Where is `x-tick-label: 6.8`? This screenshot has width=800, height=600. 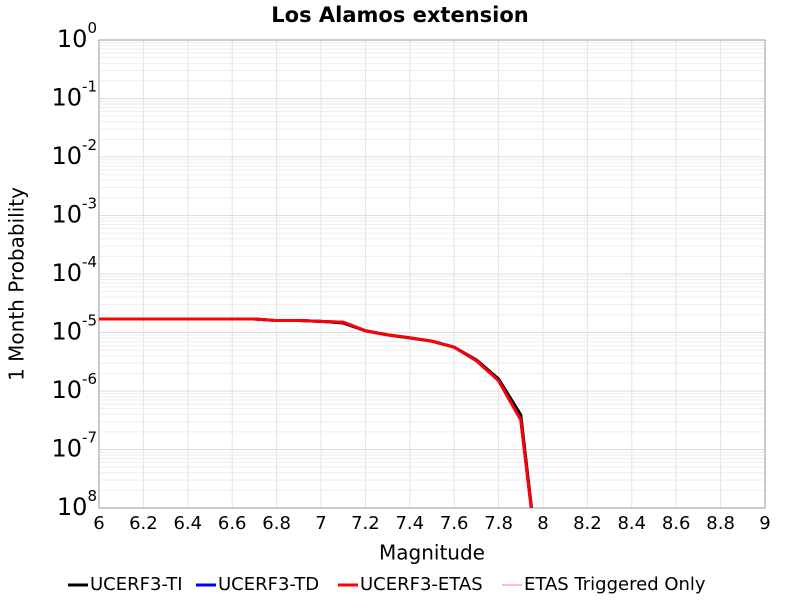 x-tick-label: 6.8 is located at coordinates (276, 523).